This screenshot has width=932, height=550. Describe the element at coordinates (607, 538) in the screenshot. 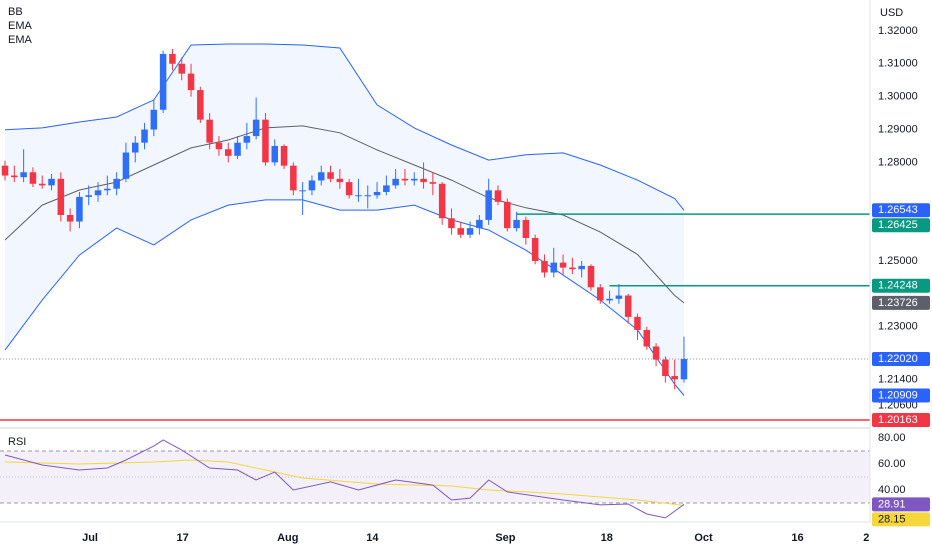

I see `x-tick-label: 18` at that location.